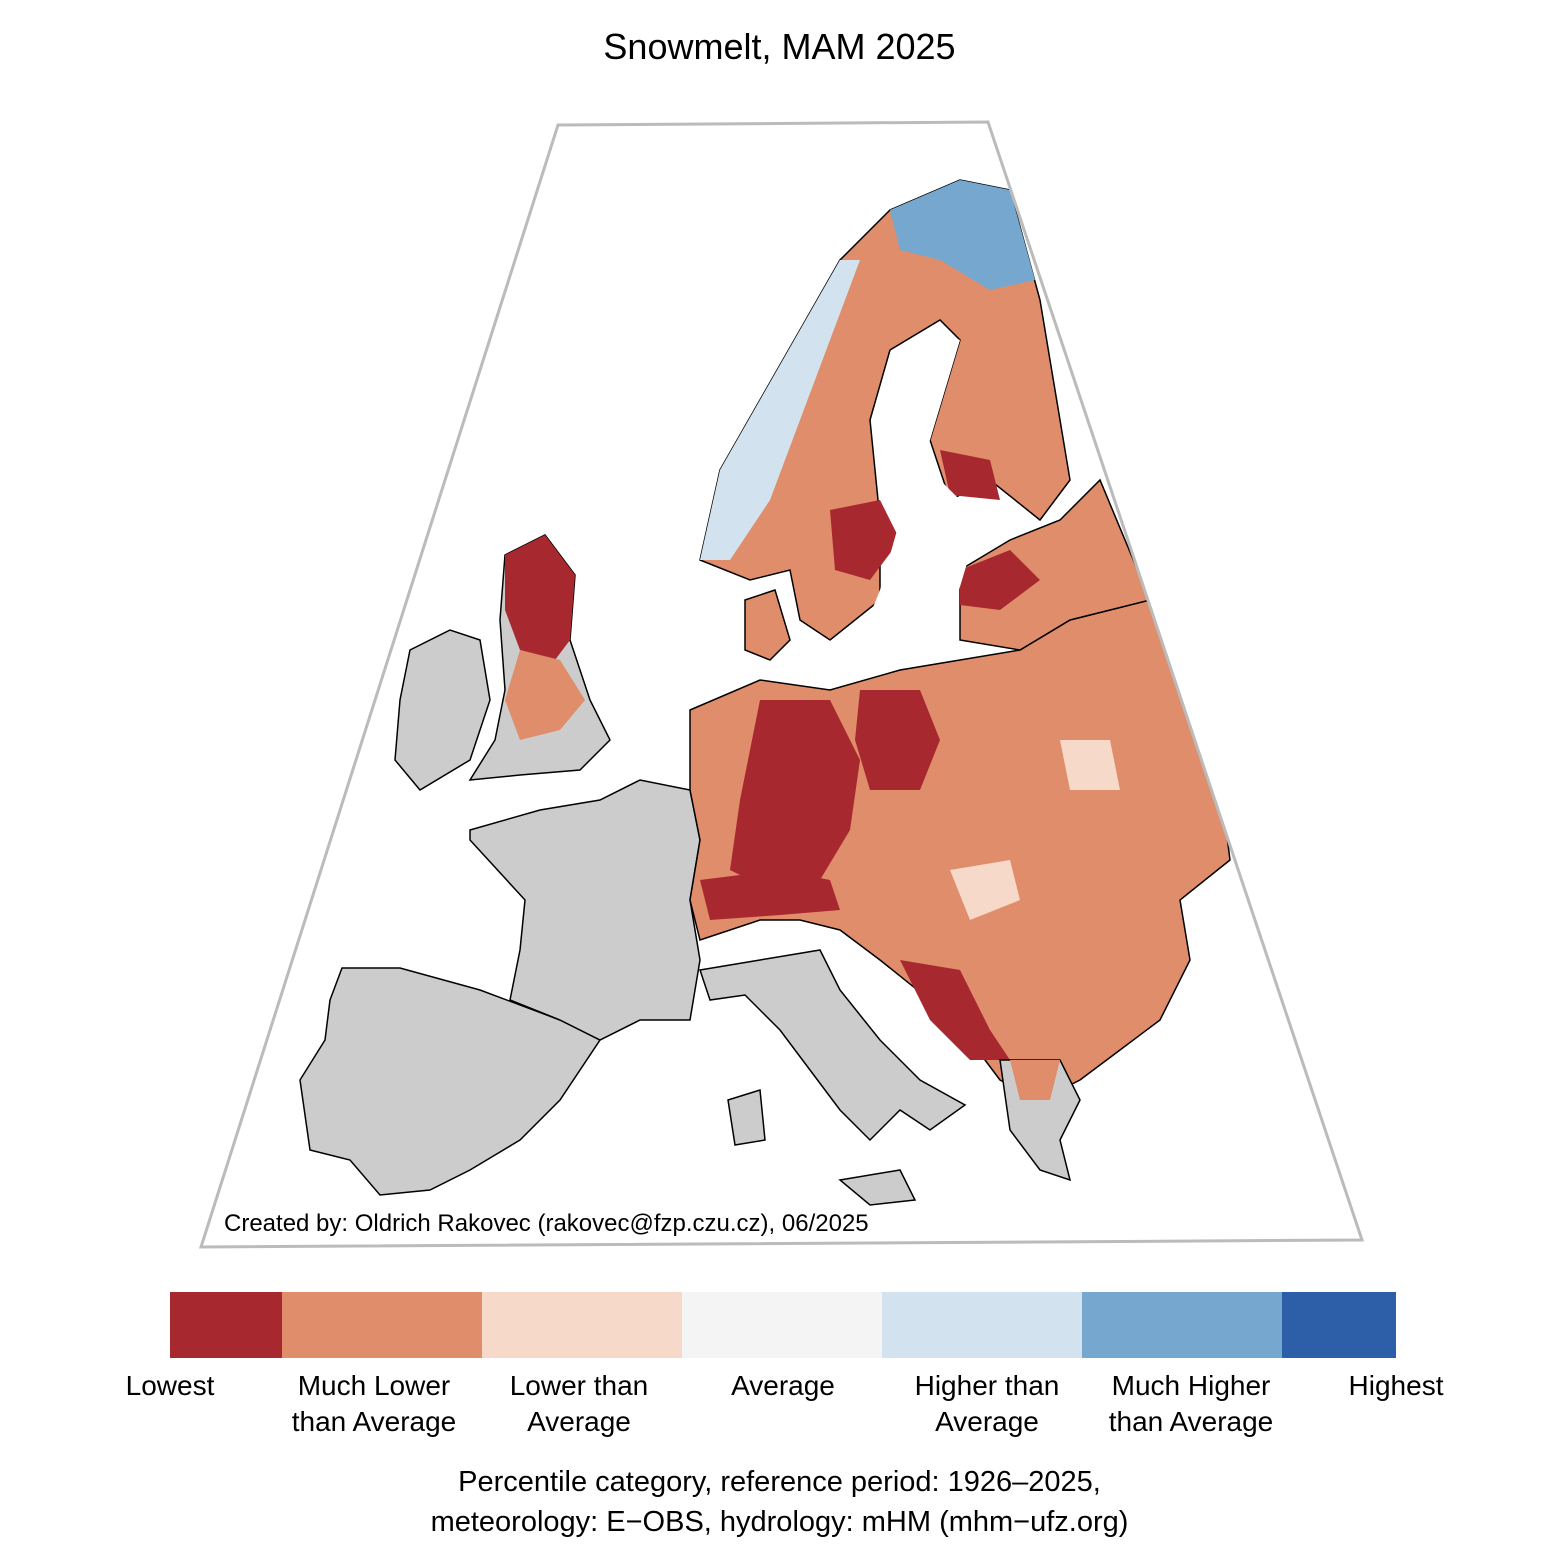 Image resolution: width=1559 pixels, height=1558 pixels. What do you see at coordinates (374, 1403) in the screenshot?
I see `legend-label-much-lower: Much Lower than Average` at bounding box center [374, 1403].